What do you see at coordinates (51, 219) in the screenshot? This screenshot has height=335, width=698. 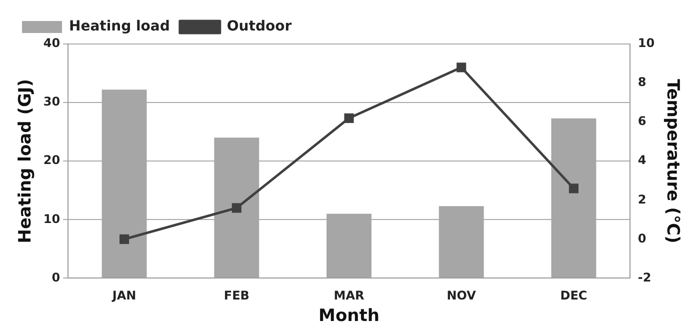 I see `y-tick-label: 10` at bounding box center [51, 219].